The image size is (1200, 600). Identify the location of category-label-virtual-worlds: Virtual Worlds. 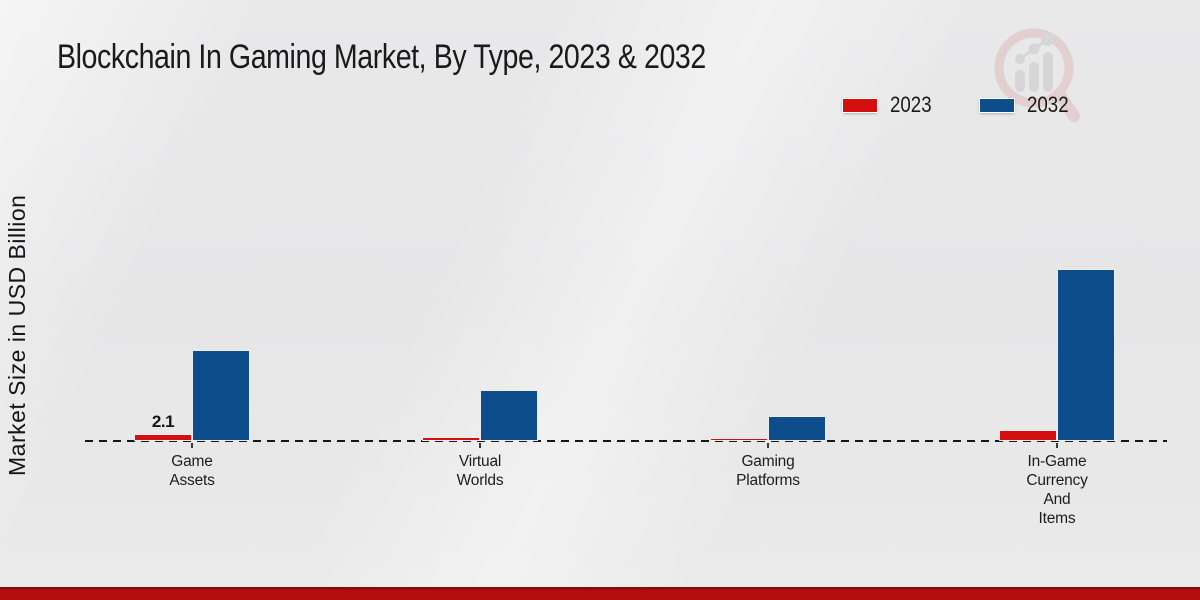
(480, 471).